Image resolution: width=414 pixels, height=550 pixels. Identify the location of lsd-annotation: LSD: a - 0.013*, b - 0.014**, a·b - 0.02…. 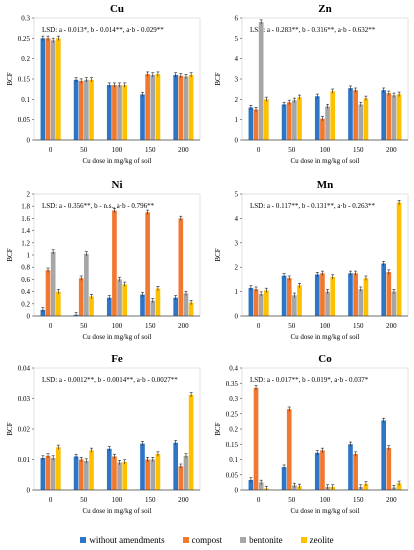
(103, 30).